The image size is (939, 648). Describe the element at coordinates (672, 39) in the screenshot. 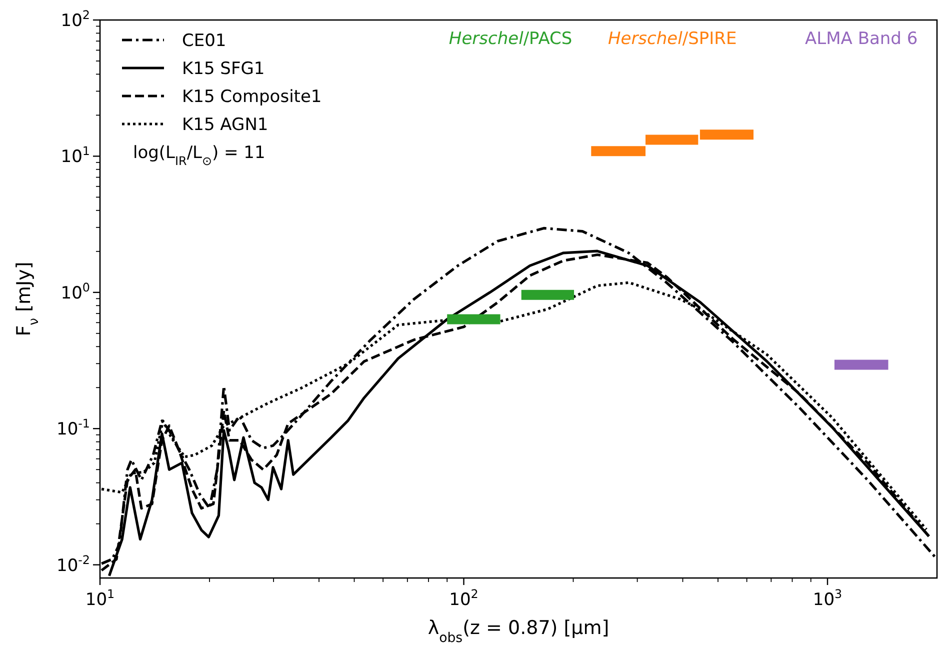

I see `text: Herschel/SPIRE` at that location.